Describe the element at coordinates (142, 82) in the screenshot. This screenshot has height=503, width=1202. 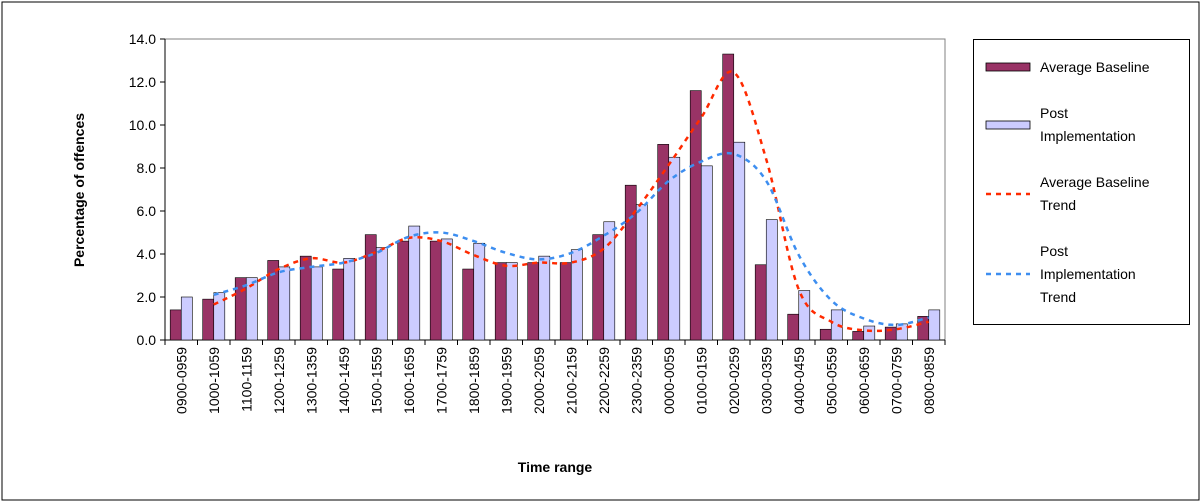
I see `y-tick-label: 12.0` at that location.